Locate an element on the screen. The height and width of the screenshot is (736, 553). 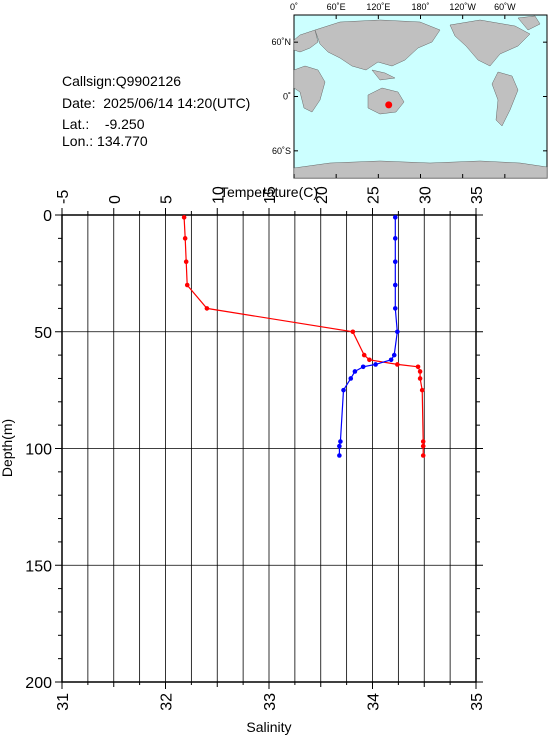
map-lon-label: 60˚W is located at coordinates (505, 7).